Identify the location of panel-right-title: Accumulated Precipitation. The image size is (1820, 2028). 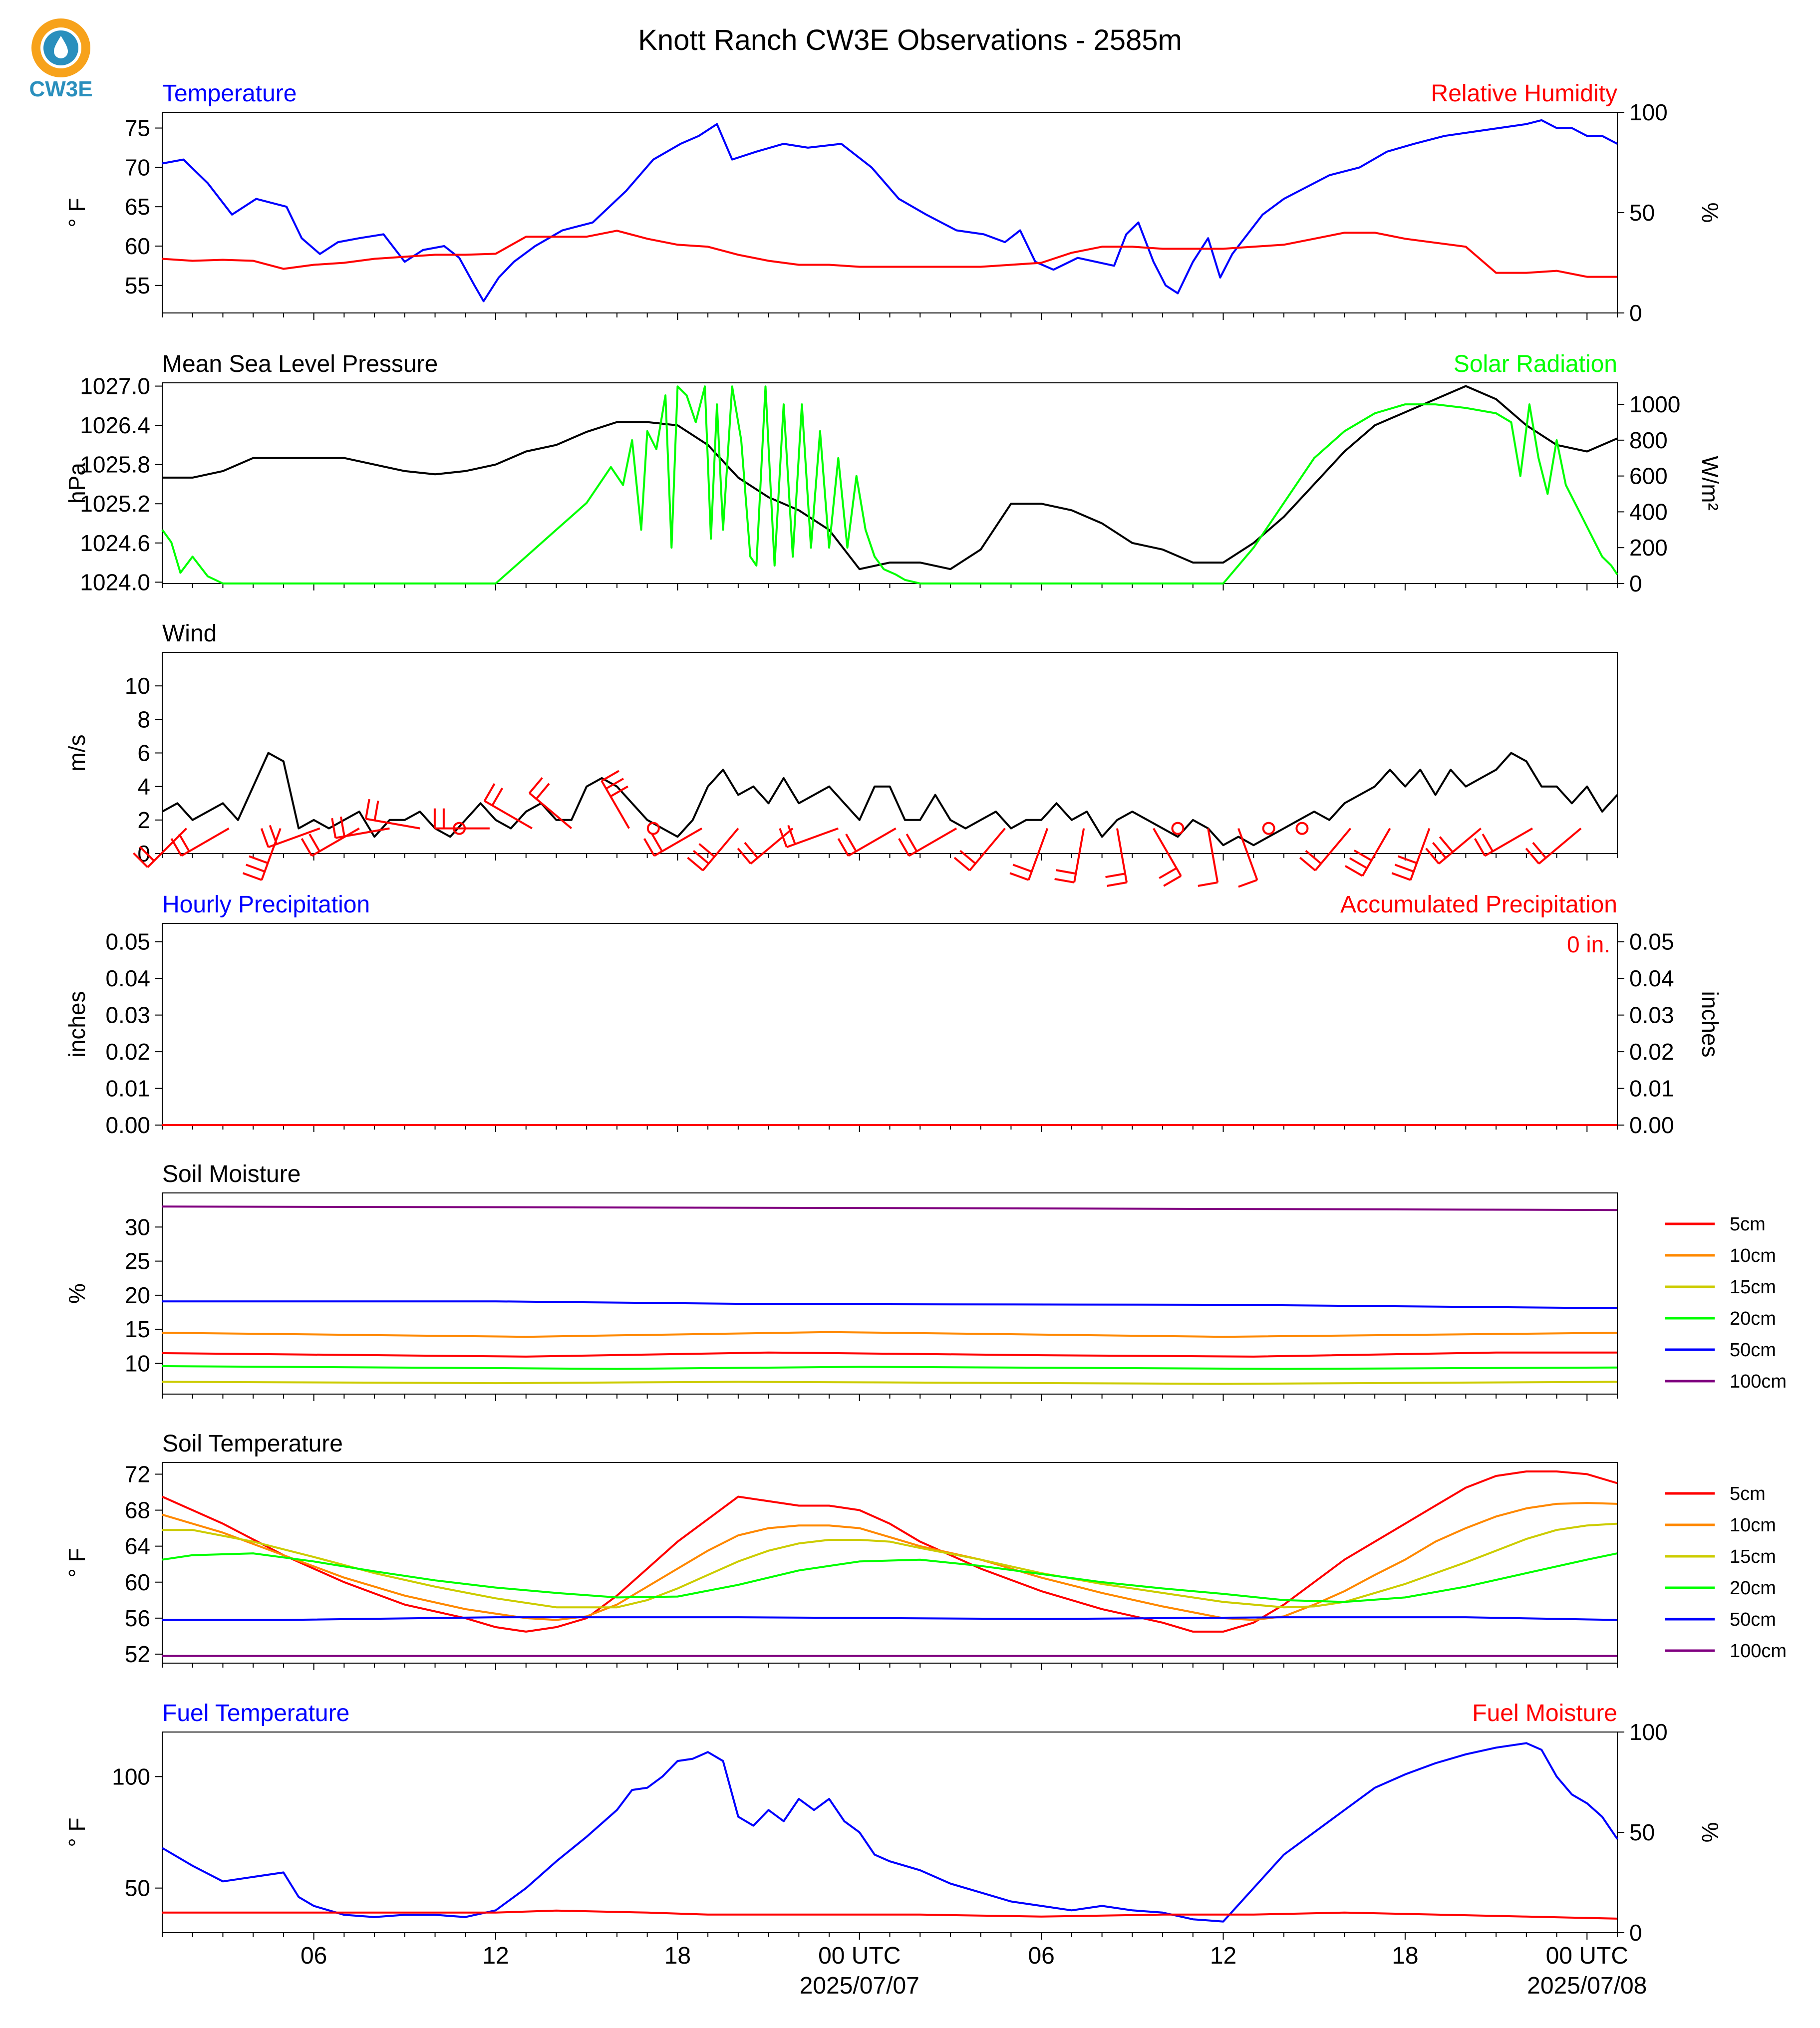
(1478, 904).